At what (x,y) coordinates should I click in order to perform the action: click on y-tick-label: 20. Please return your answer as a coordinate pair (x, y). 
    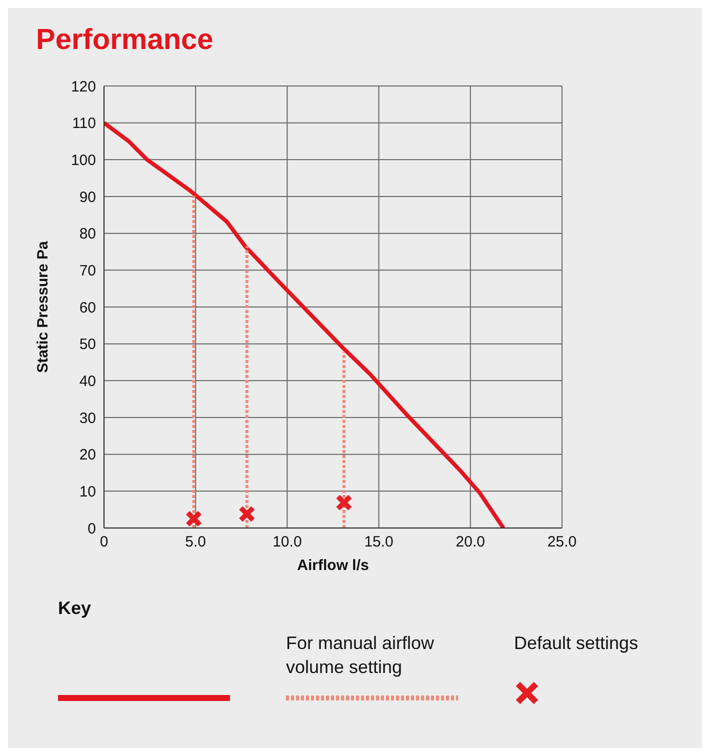
    Looking at the image, I should click on (87, 455).